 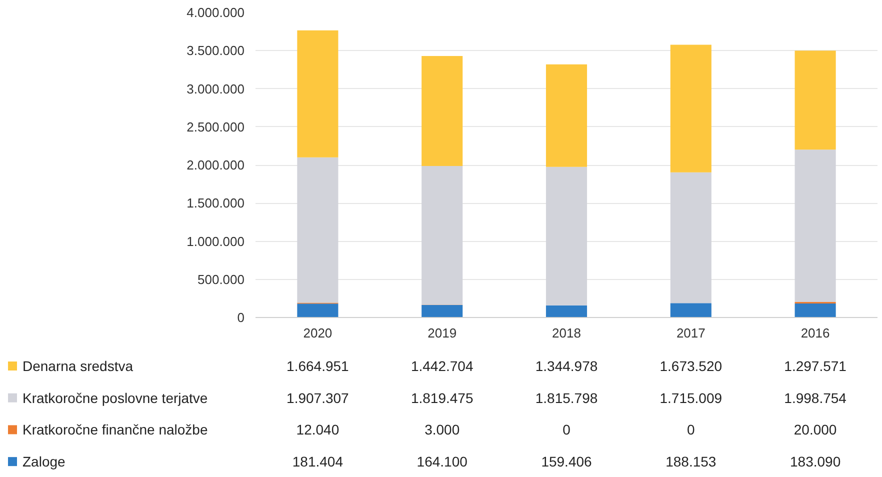 I want to click on data-label: 1.297.571, so click(x=815, y=366).